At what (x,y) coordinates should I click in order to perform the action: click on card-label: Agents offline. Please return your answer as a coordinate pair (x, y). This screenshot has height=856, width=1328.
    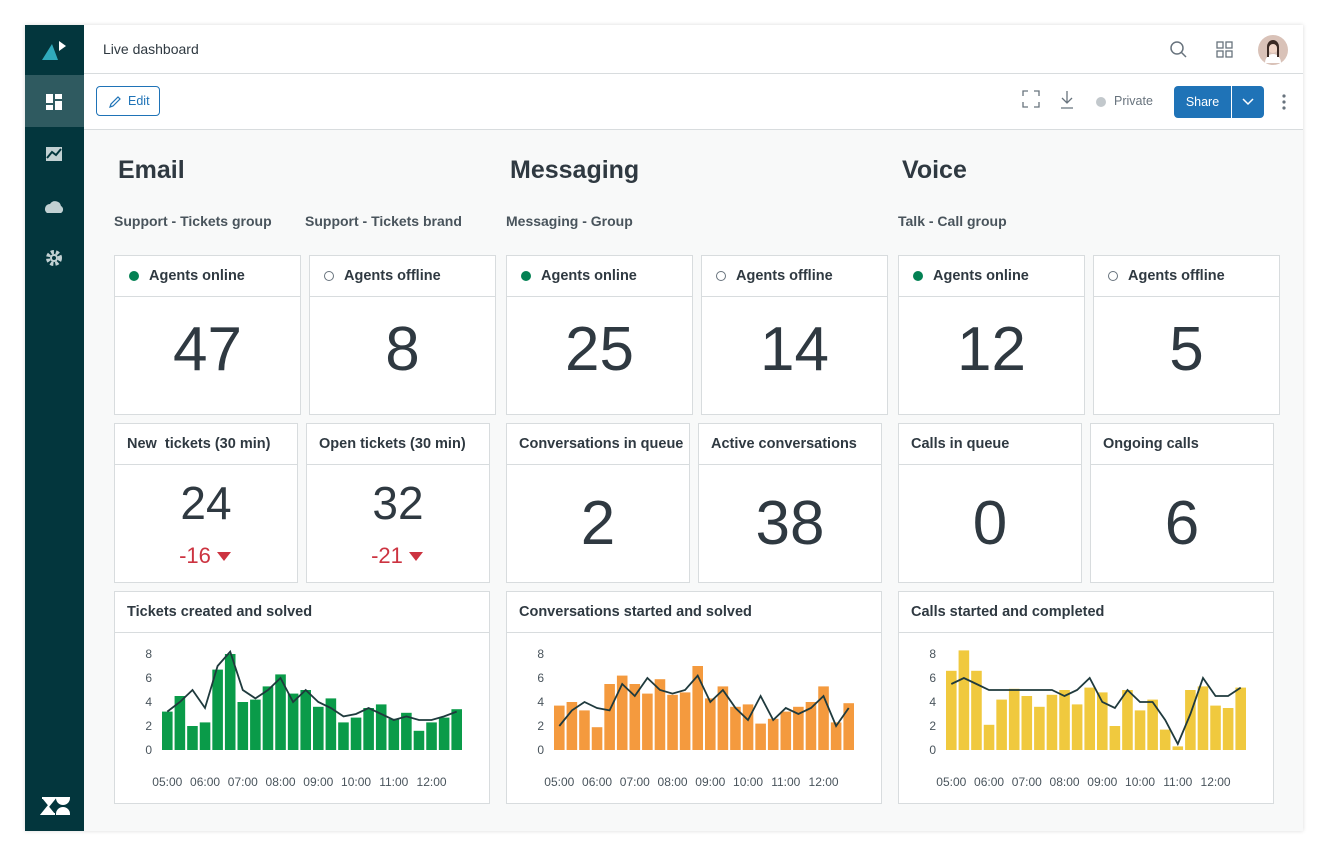
    Looking at the image, I should click on (1176, 276).